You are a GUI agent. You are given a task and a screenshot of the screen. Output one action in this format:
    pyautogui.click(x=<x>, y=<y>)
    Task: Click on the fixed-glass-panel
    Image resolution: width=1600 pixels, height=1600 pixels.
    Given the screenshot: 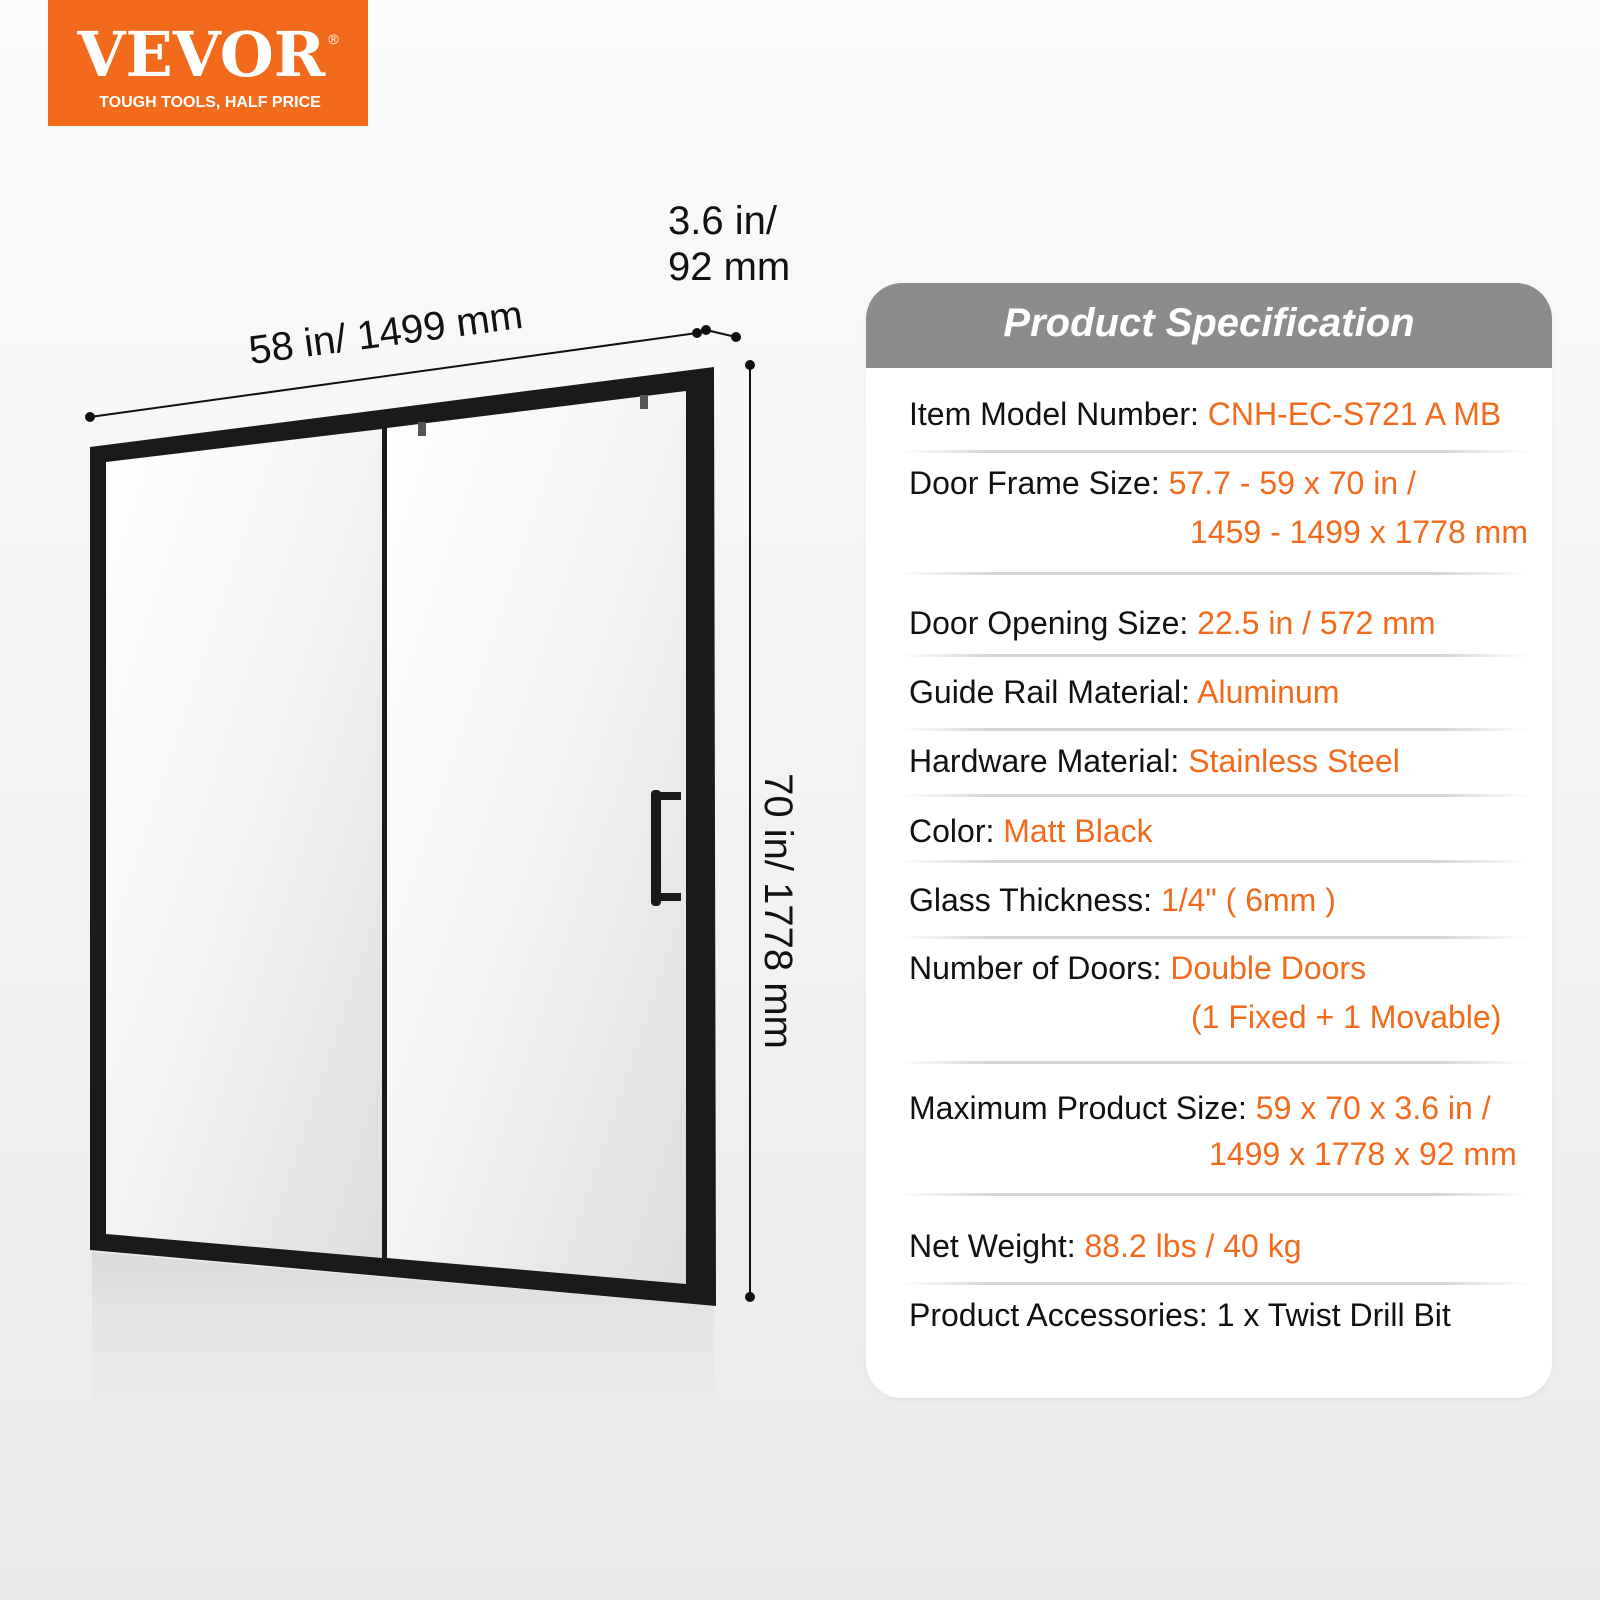 What is the action you would take?
    pyautogui.click(x=244, y=843)
    